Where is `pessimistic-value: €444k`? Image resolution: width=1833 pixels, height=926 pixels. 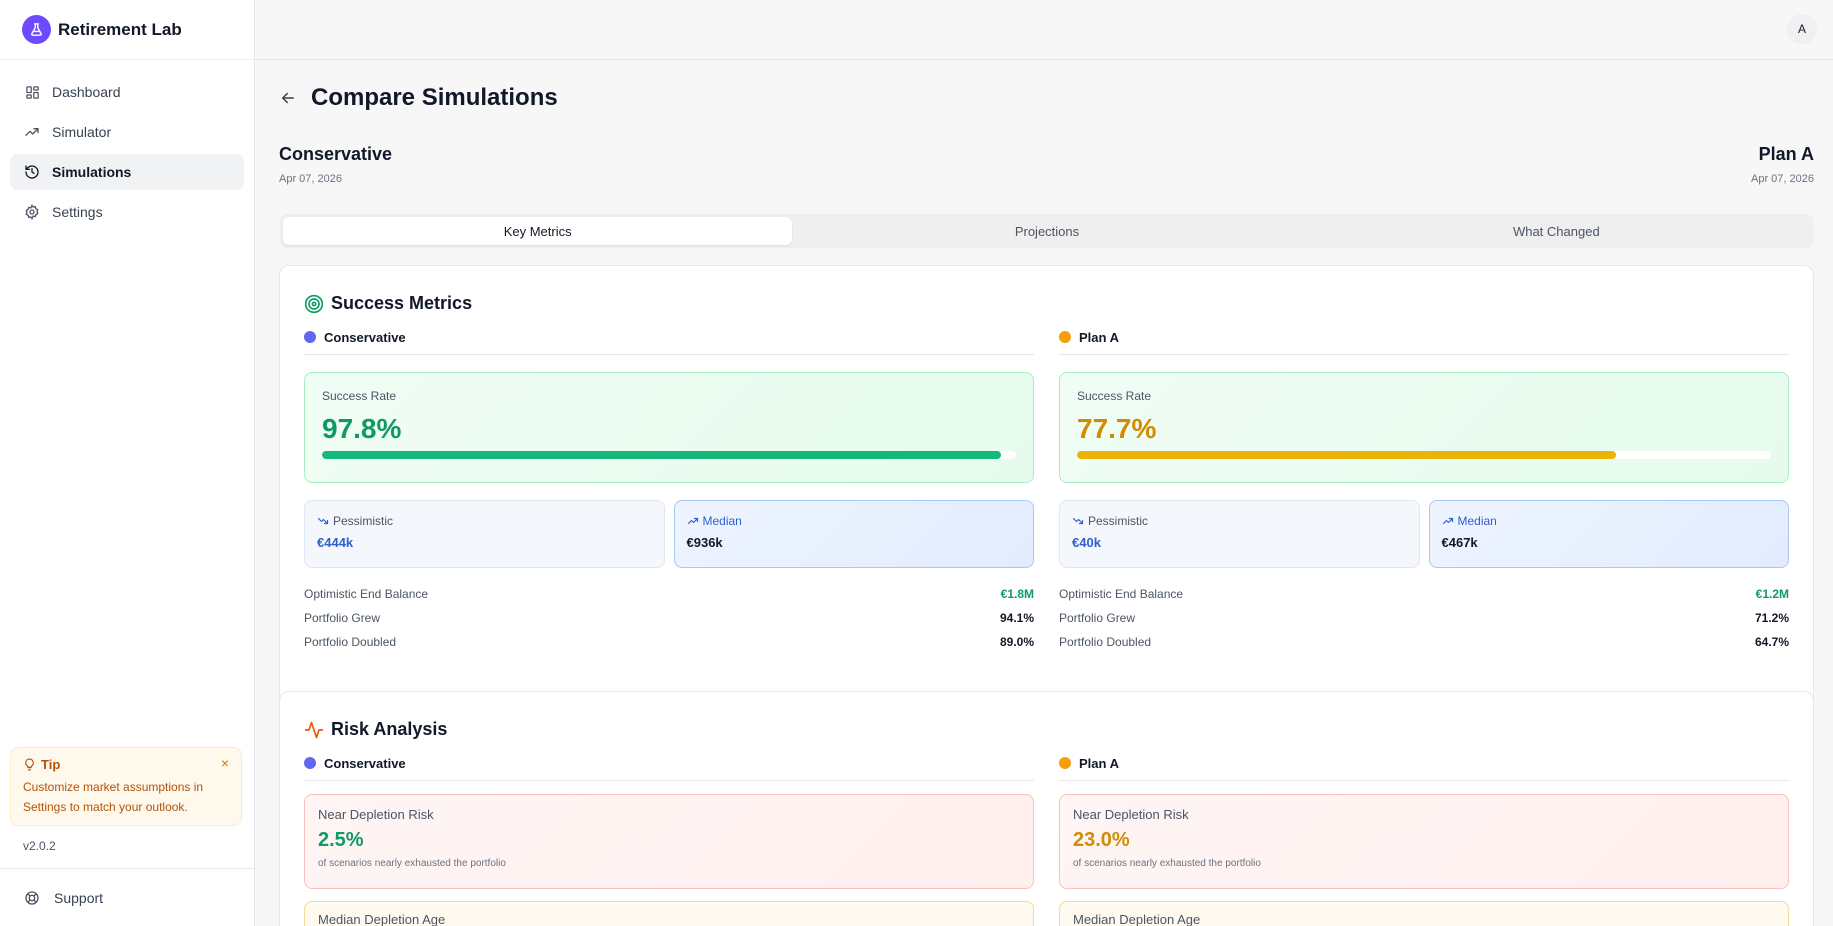 pessimistic-value: €444k is located at coordinates (335, 542).